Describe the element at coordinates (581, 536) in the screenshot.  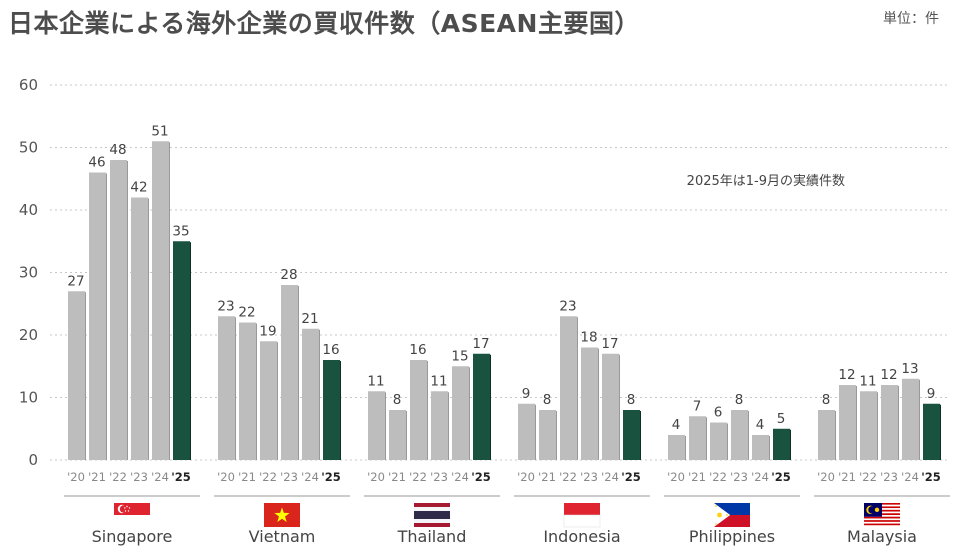
I see `country-label: Indonesia` at that location.